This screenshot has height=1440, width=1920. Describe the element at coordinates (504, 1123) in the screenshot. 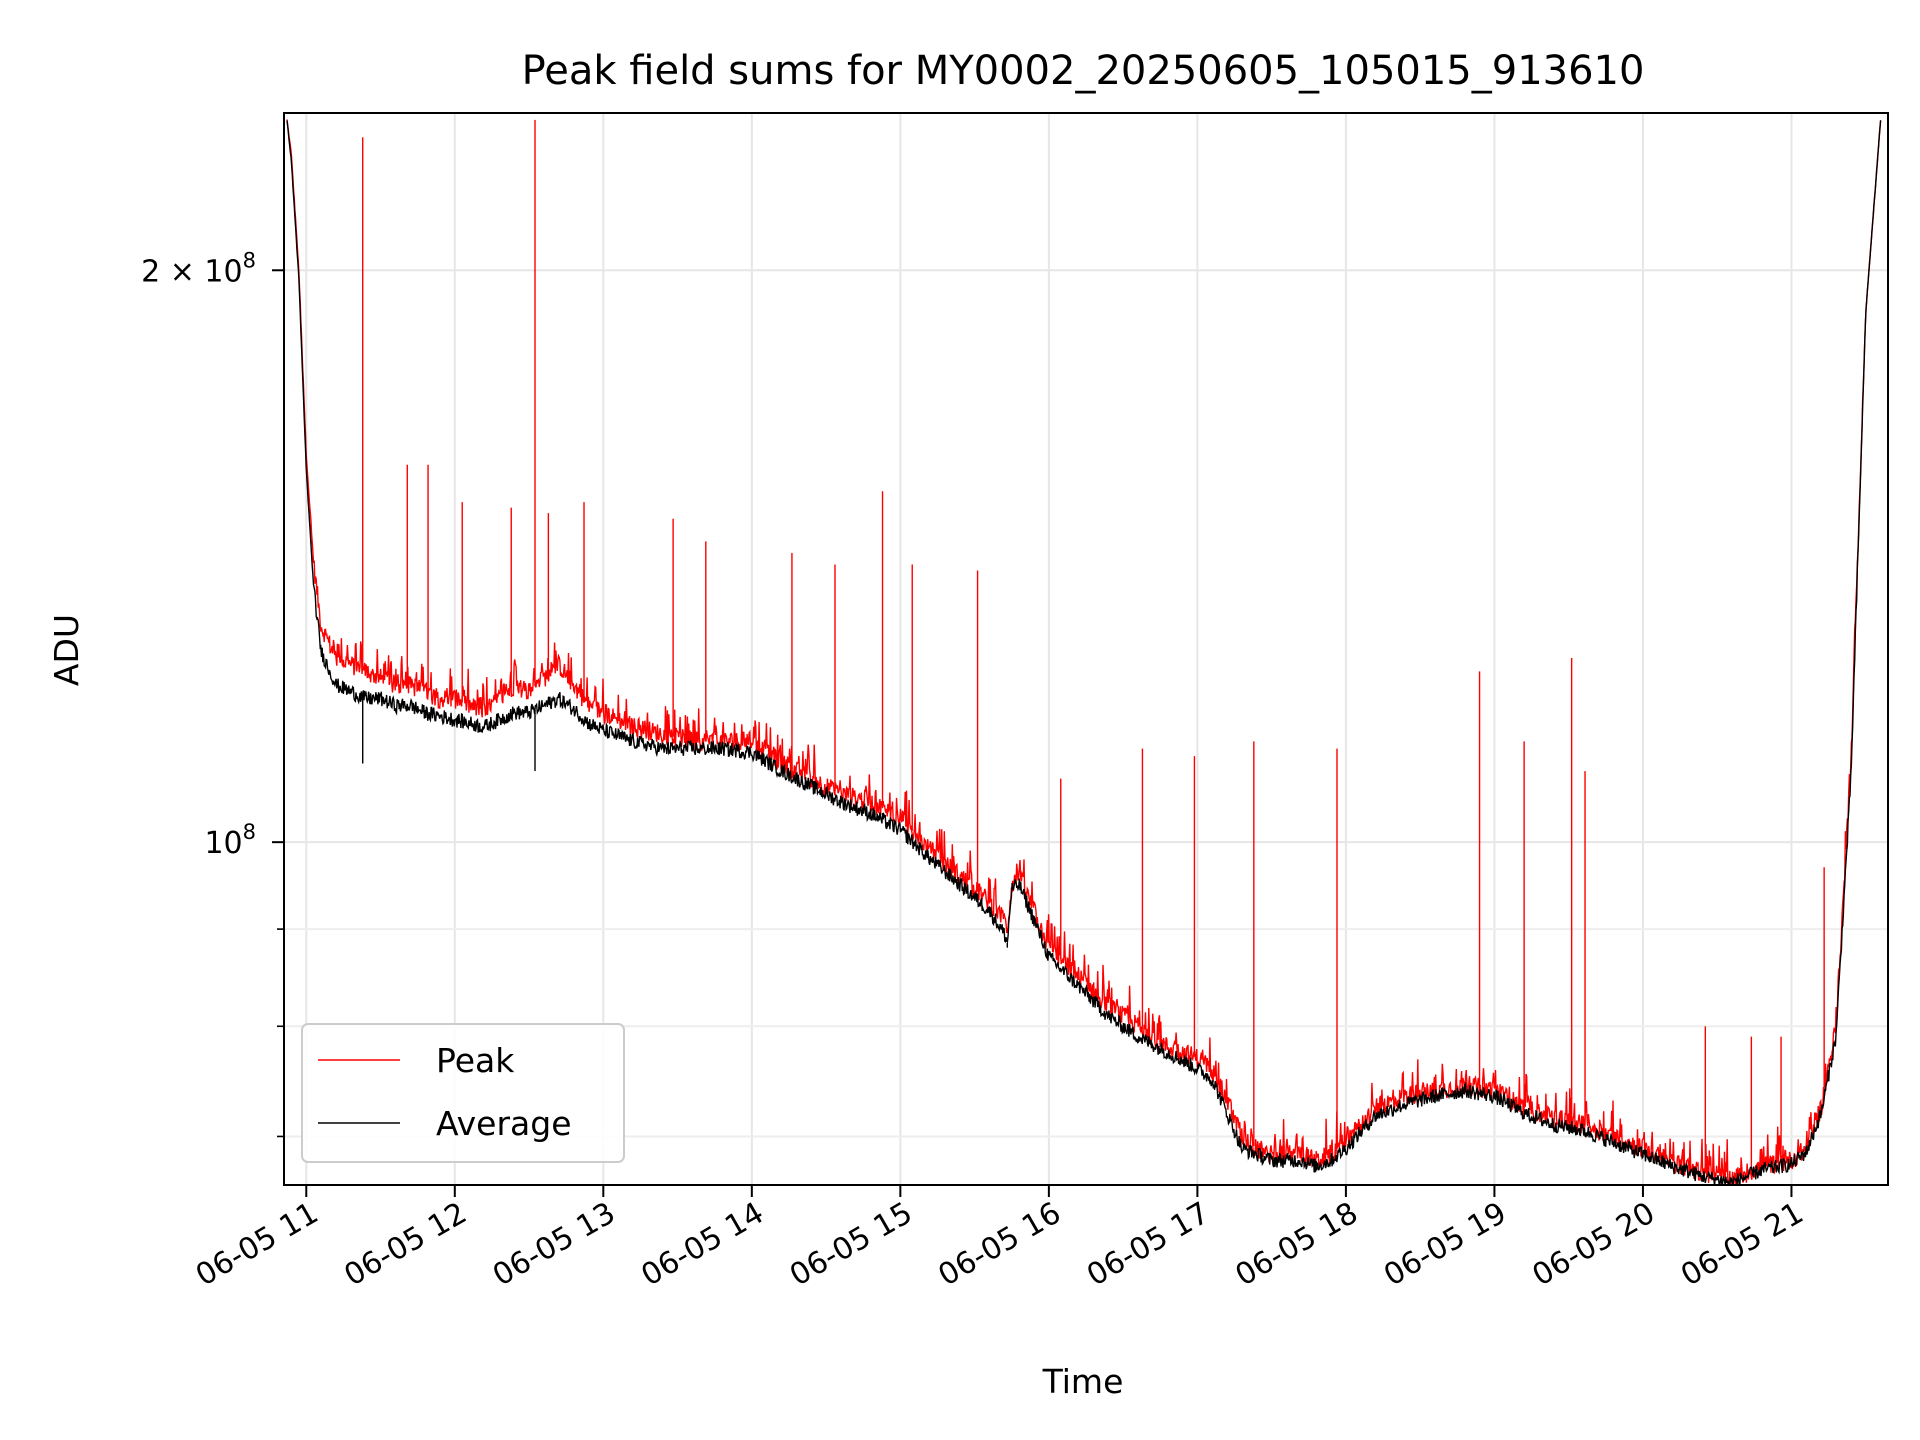

I see `legend-label-average: Average` at that location.